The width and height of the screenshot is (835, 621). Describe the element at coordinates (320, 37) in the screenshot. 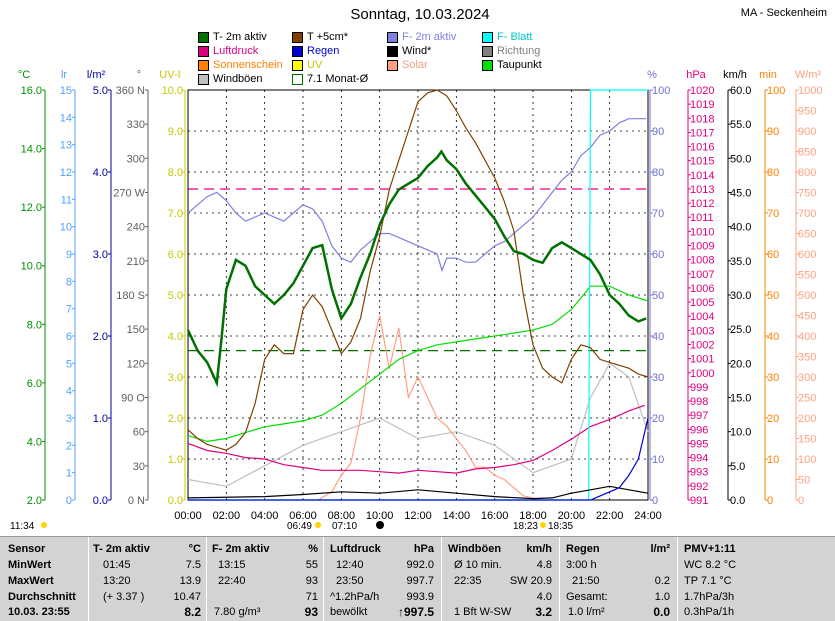

I see `legend-item-temp5cm: T +5cm*` at that location.